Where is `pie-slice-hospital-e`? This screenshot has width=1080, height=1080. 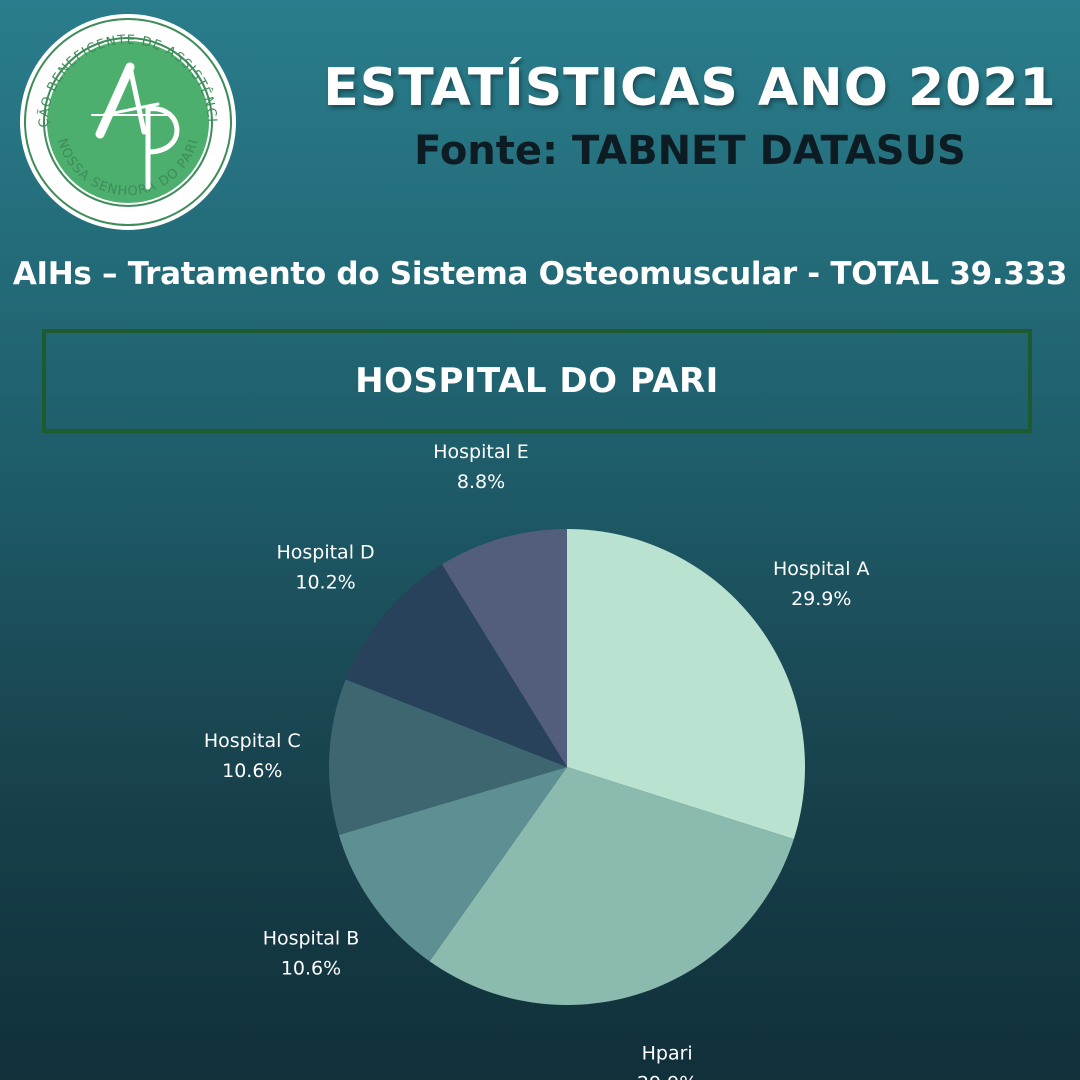 pie-slice-hospital-e is located at coordinates (504, 648).